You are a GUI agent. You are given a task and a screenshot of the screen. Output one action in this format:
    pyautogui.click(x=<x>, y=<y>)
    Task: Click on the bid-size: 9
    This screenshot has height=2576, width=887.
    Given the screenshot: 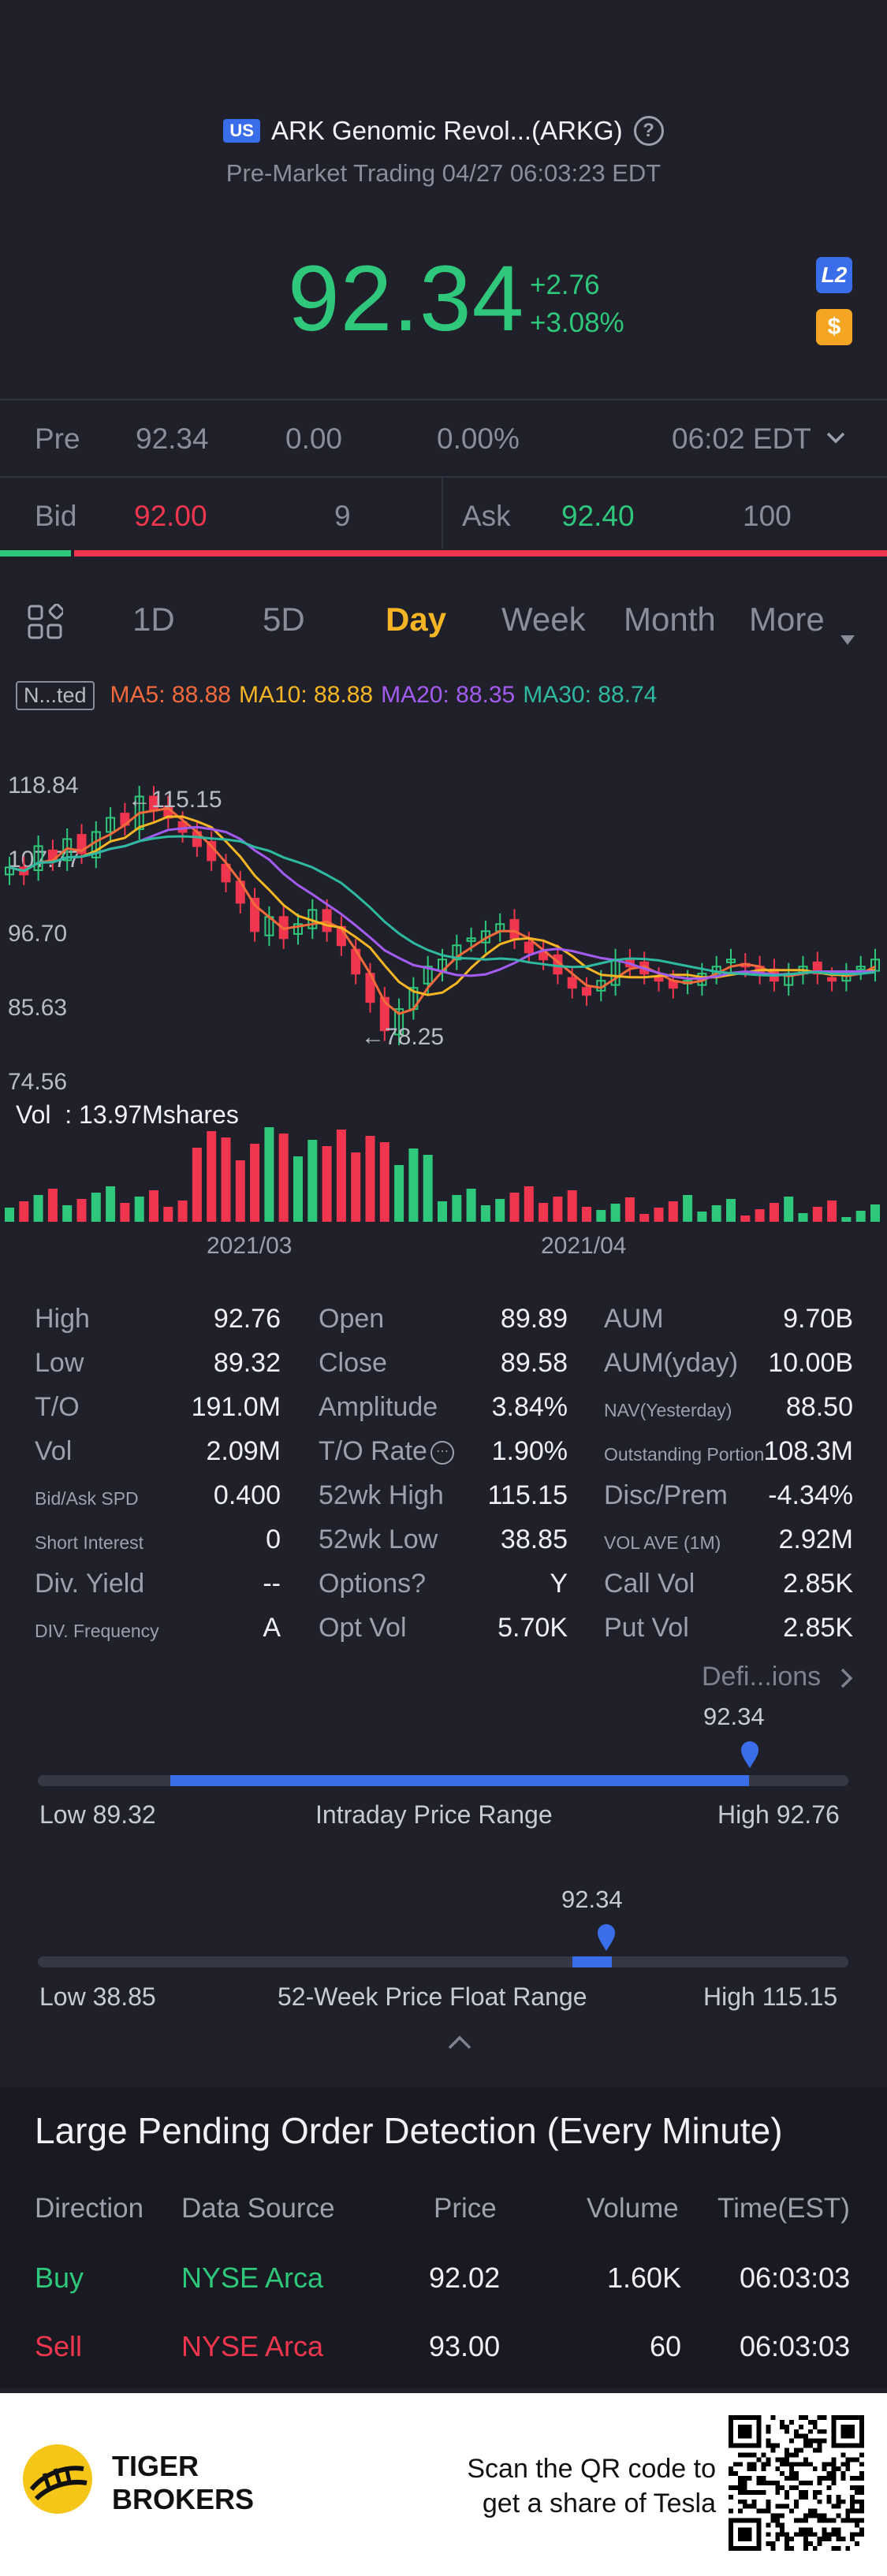 What is the action you would take?
    pyautogui.click(x=342, y=516)
    